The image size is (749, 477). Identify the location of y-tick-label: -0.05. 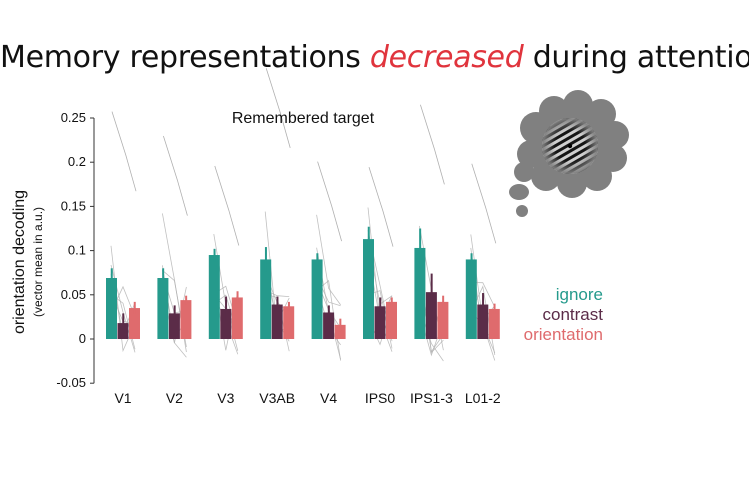
(71, 382).